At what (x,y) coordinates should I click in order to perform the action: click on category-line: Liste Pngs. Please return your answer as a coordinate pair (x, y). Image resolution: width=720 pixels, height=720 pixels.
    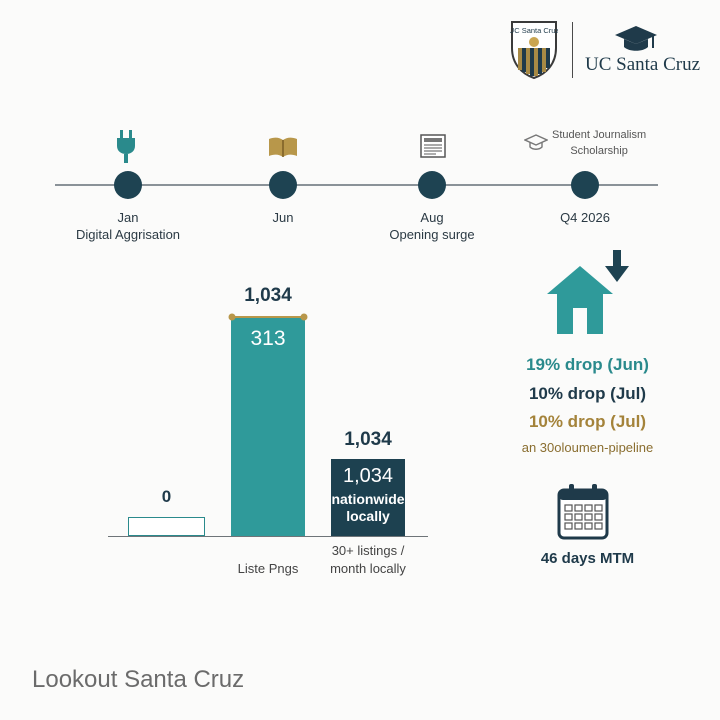
    Looking at the image, I should click on (268, 568).